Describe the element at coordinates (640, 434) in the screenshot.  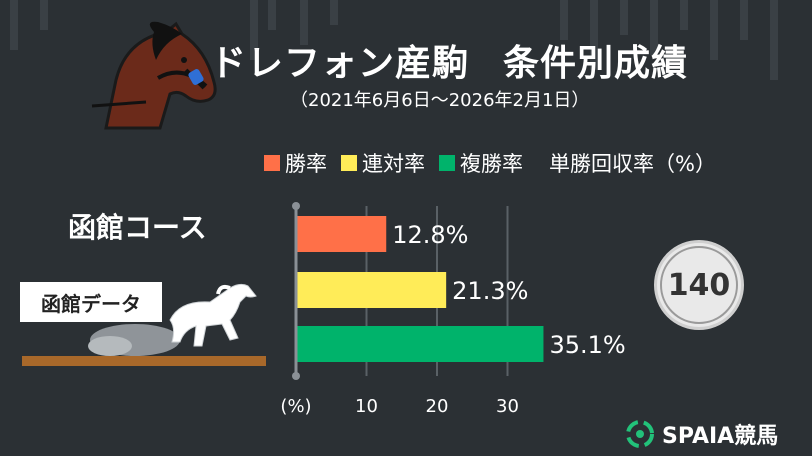
I see `spaia-logo-icon` at that location.